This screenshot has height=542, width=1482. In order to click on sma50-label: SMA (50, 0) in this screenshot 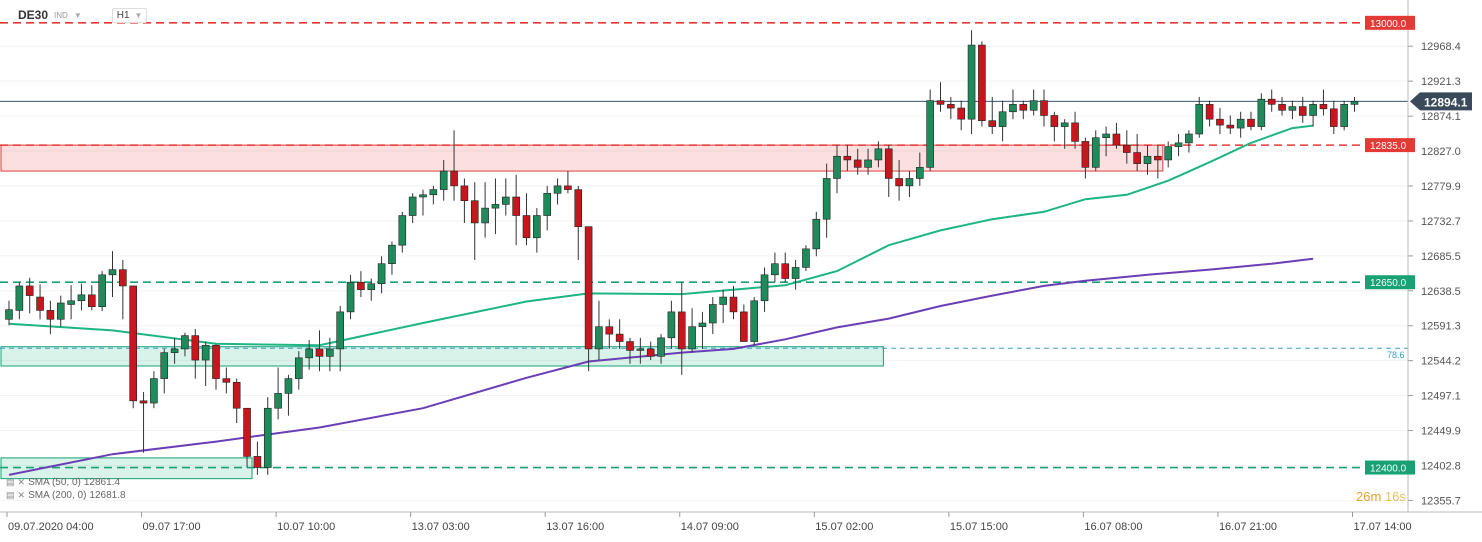, I will do `click(54, 482)`.